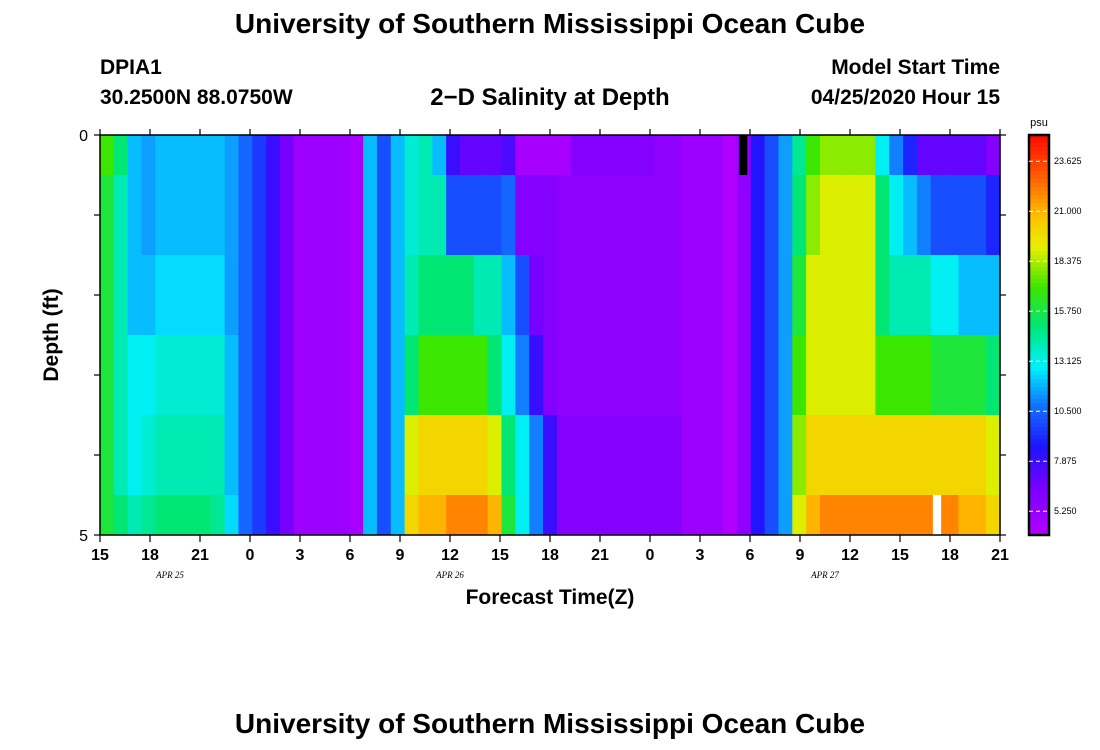 This screenshot has width=1100, height=750. What do you see at coordinates (915, 67) in the screenshot?
I see `model-start-label: Model Start Time` at bounding box center [915, 67].